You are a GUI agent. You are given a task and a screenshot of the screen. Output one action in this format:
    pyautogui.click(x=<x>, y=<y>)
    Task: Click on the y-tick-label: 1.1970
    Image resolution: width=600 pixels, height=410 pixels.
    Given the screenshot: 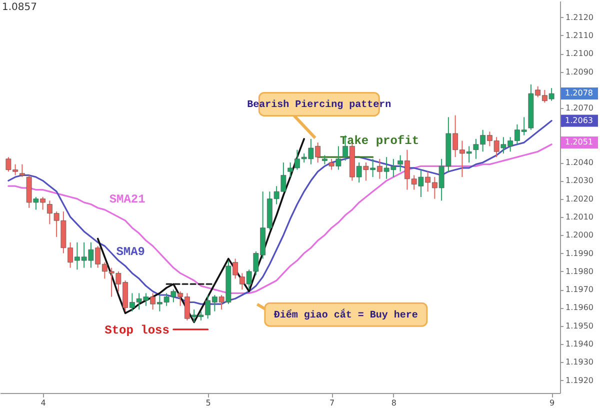 What is the action you would take?
    pyautogui.click(x=580, y=289)
    